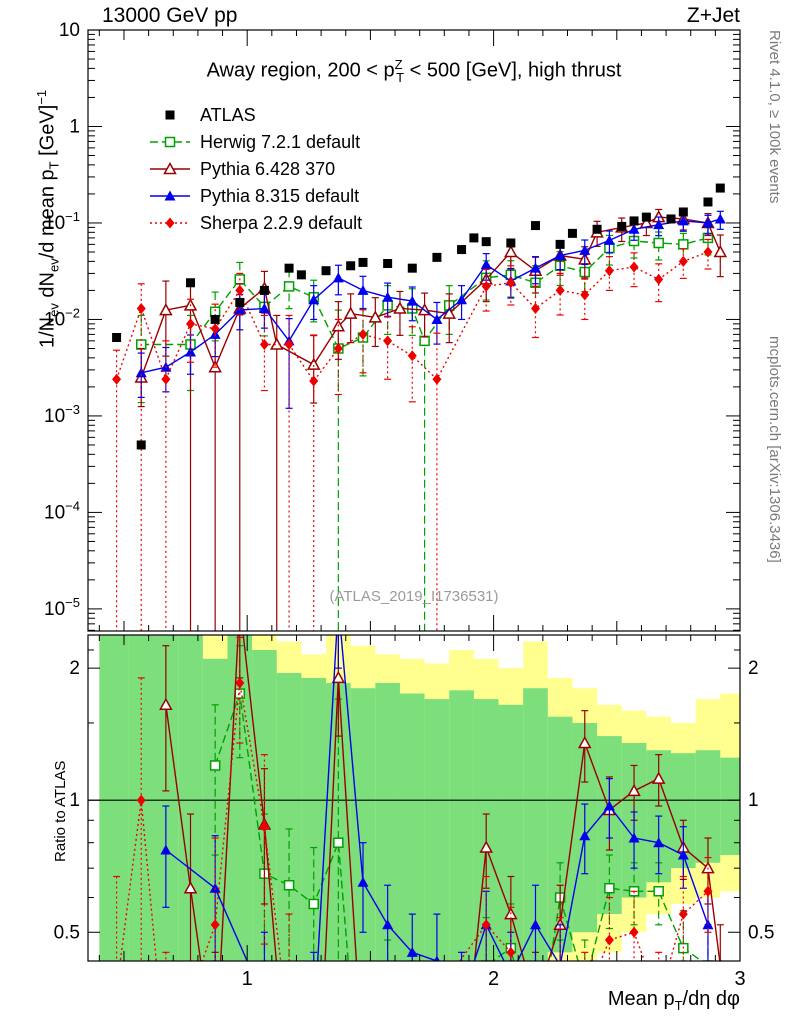  I want to click on svg-text: 3, so click(739, 979).